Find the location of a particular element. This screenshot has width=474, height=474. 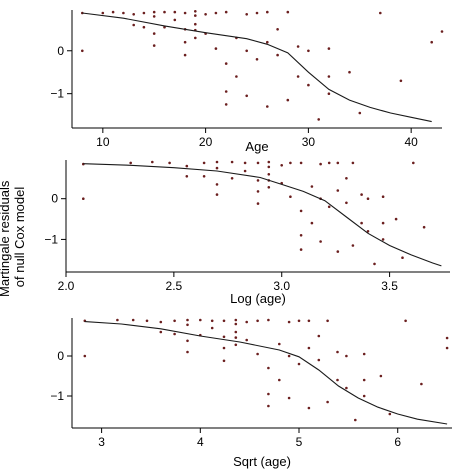

x-axis-label: Log (age) is located at coordinates (258, 298).